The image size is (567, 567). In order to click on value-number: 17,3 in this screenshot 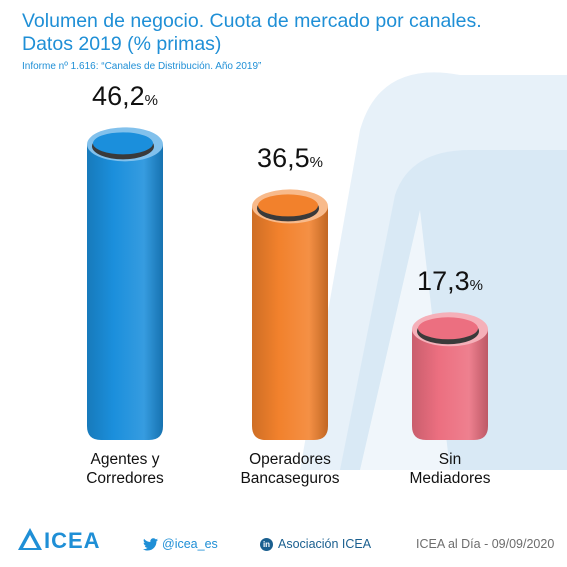, I will do `click(443, 281)`.